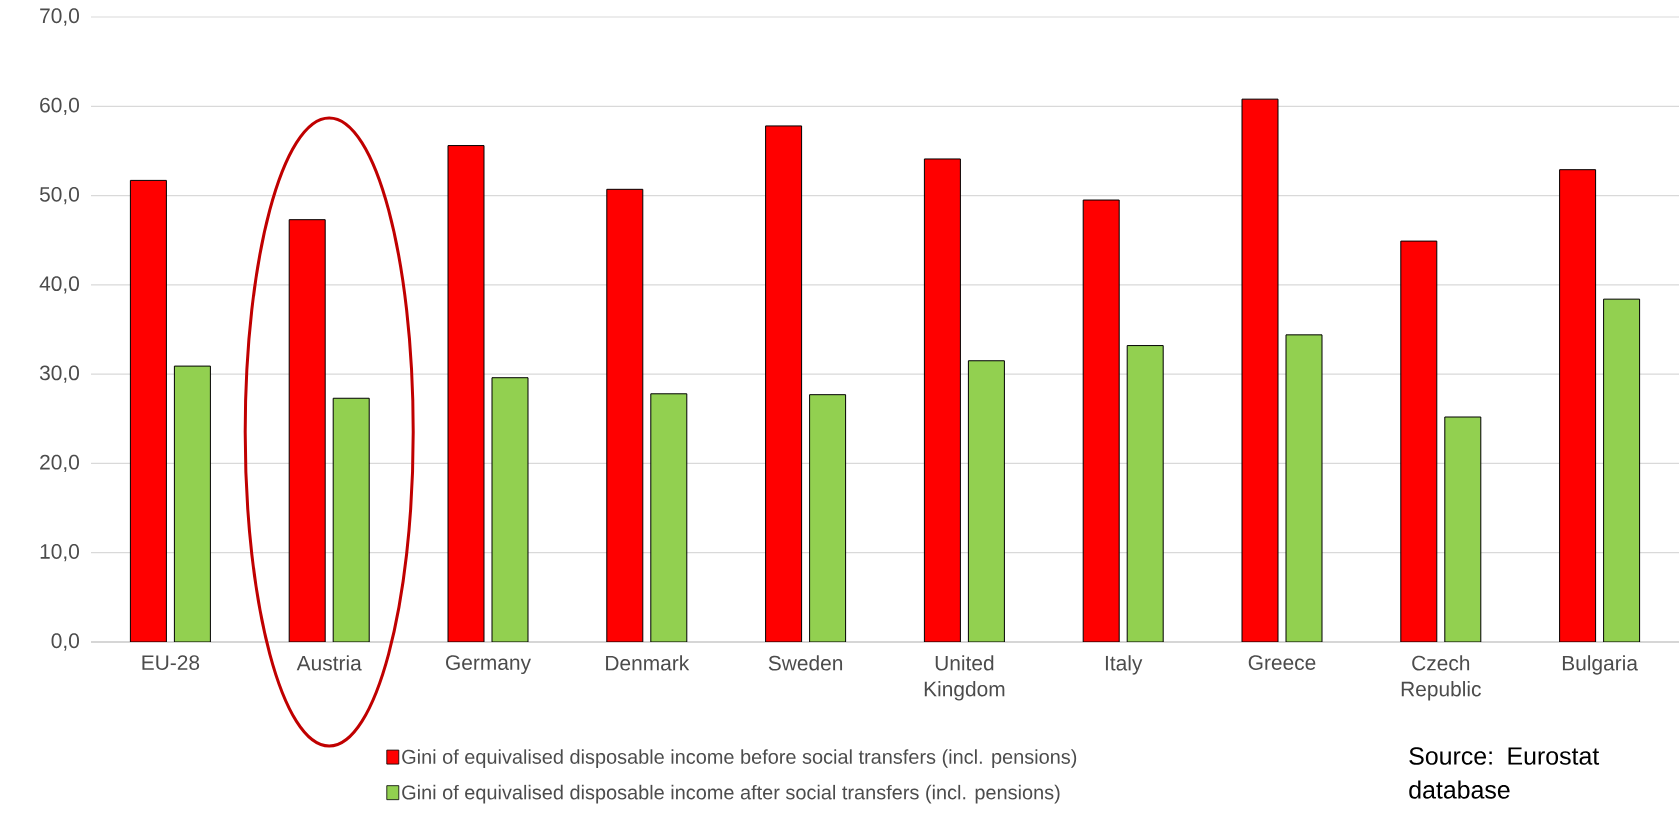 This screenshot has height=815, width=1679. I want to click on x-tick-label: United Kingdom, so click(964, 678).